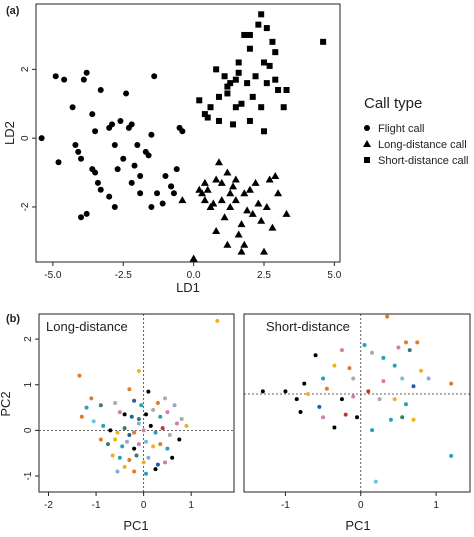  I want to click on legend-entry-short: Short-distance call, so click(416, 161).